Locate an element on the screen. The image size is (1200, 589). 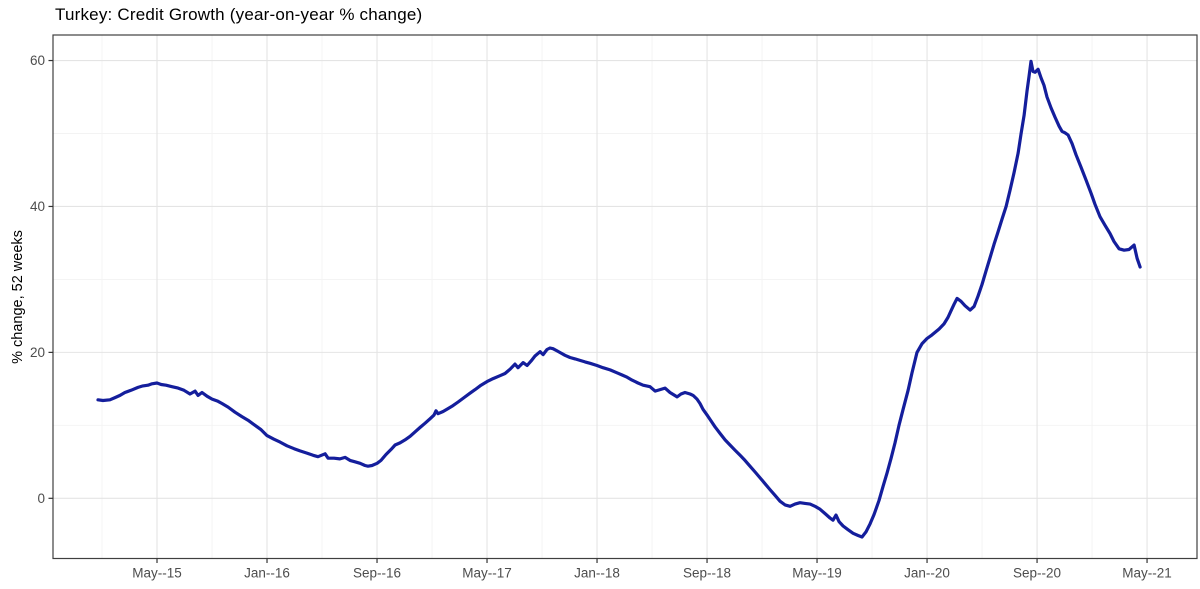
y-axis-title: % change, 52 weeks is located at coordinates (18, 297).